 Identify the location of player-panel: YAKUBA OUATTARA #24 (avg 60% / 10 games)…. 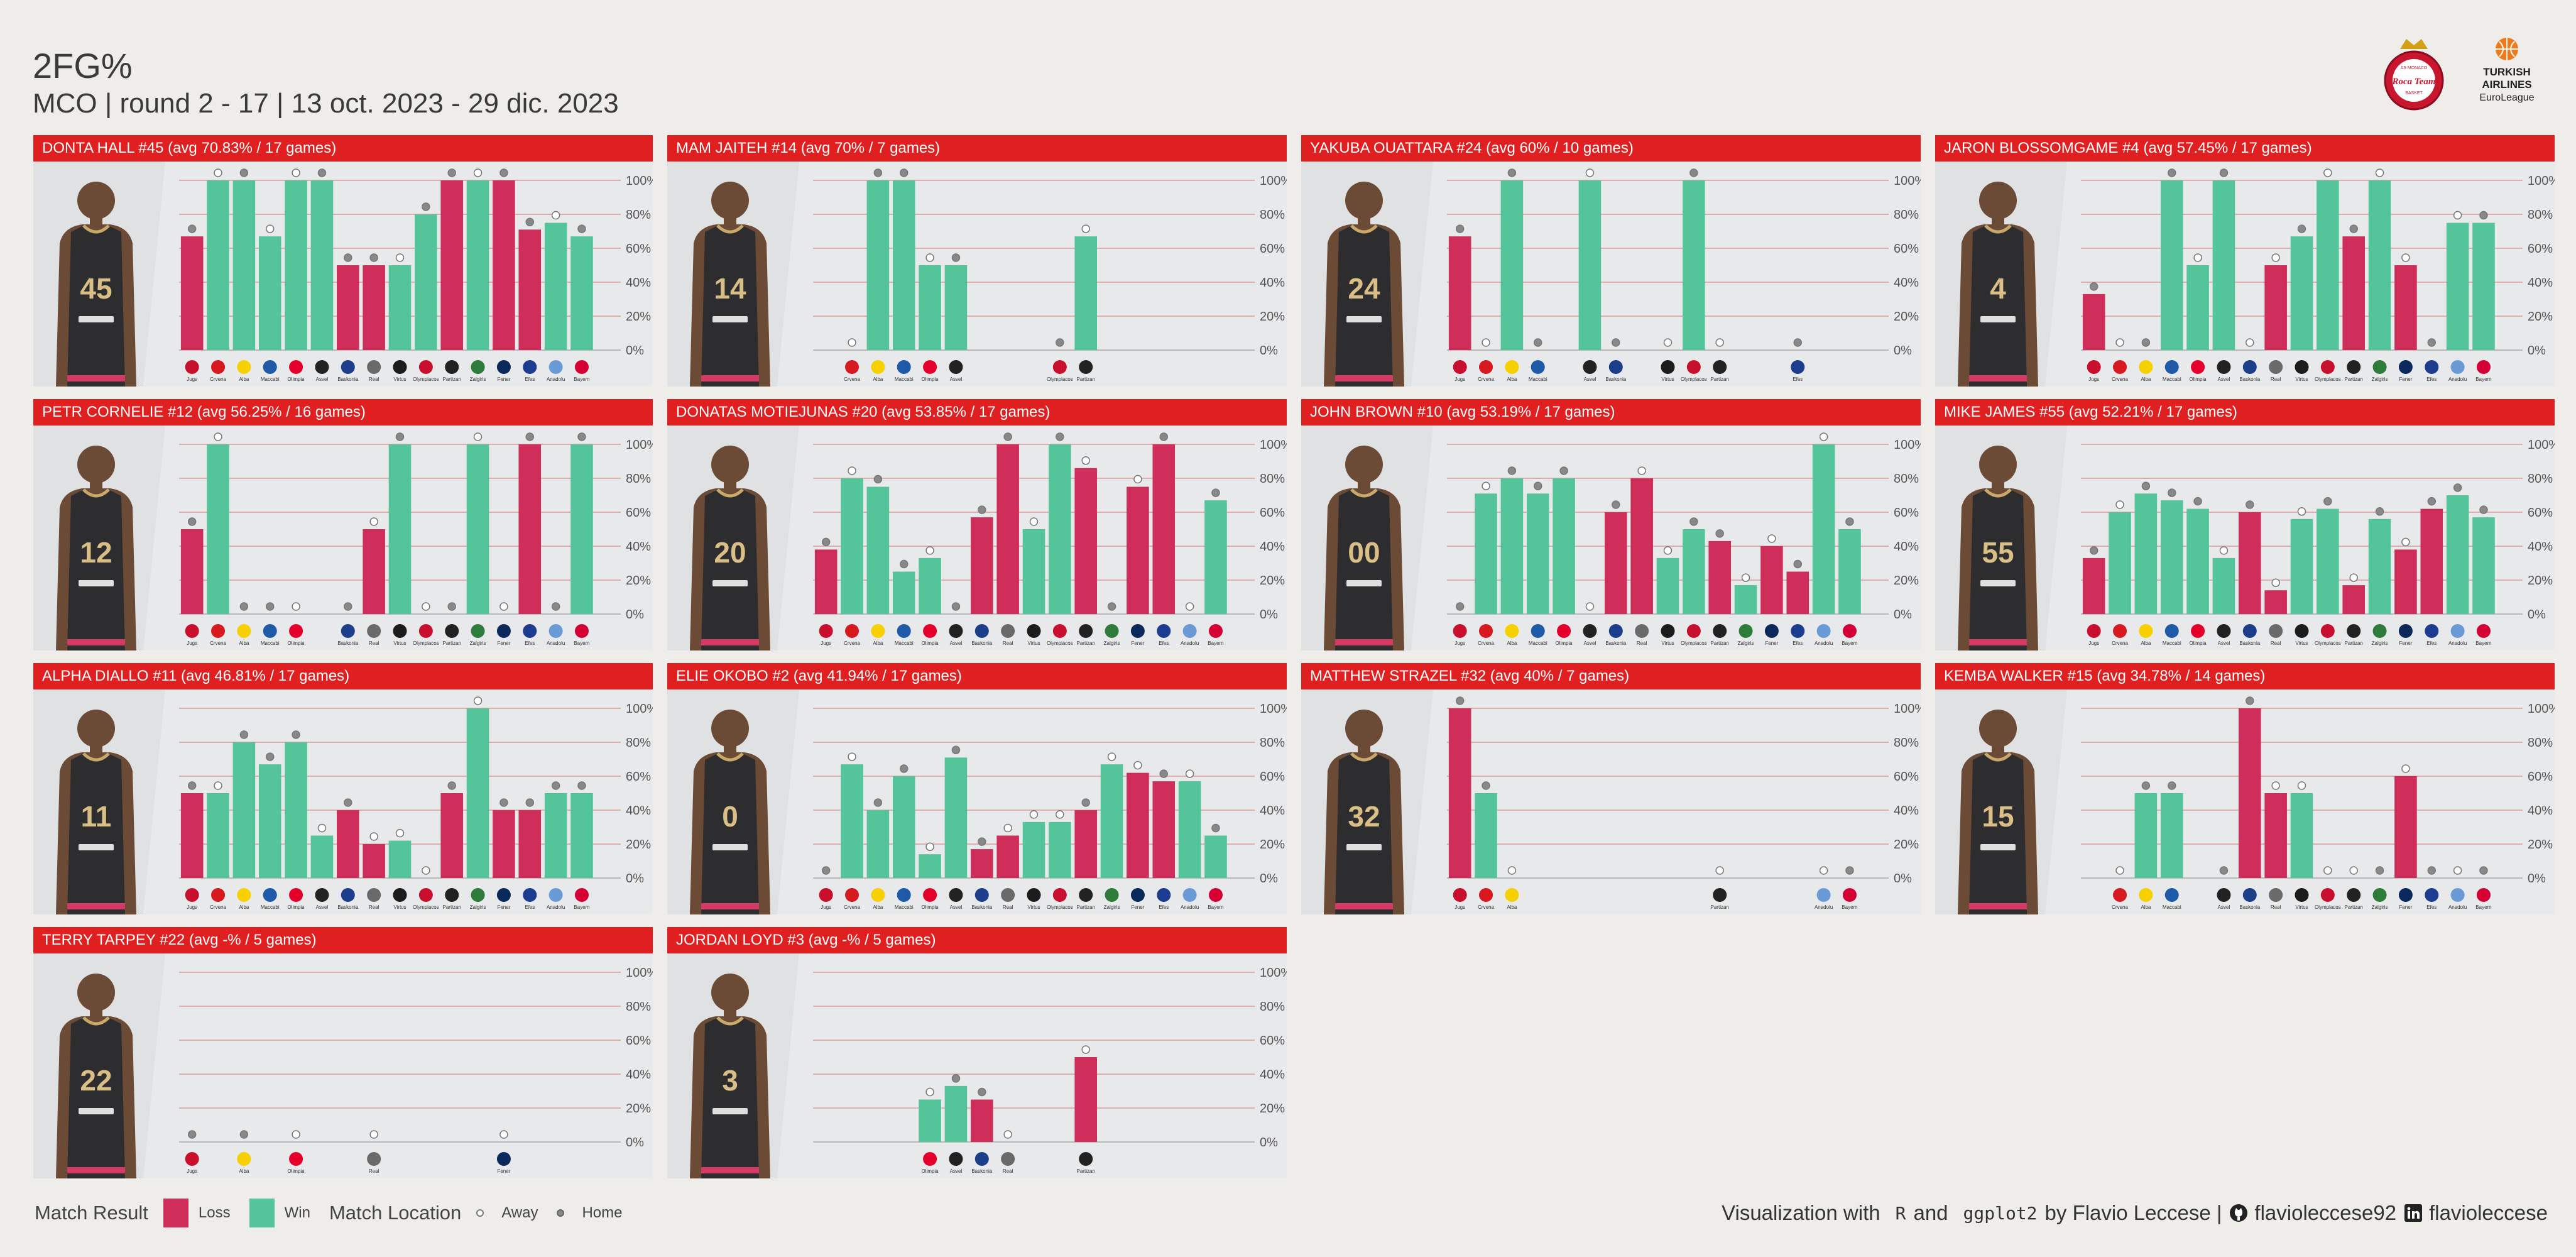
(1611, 261).